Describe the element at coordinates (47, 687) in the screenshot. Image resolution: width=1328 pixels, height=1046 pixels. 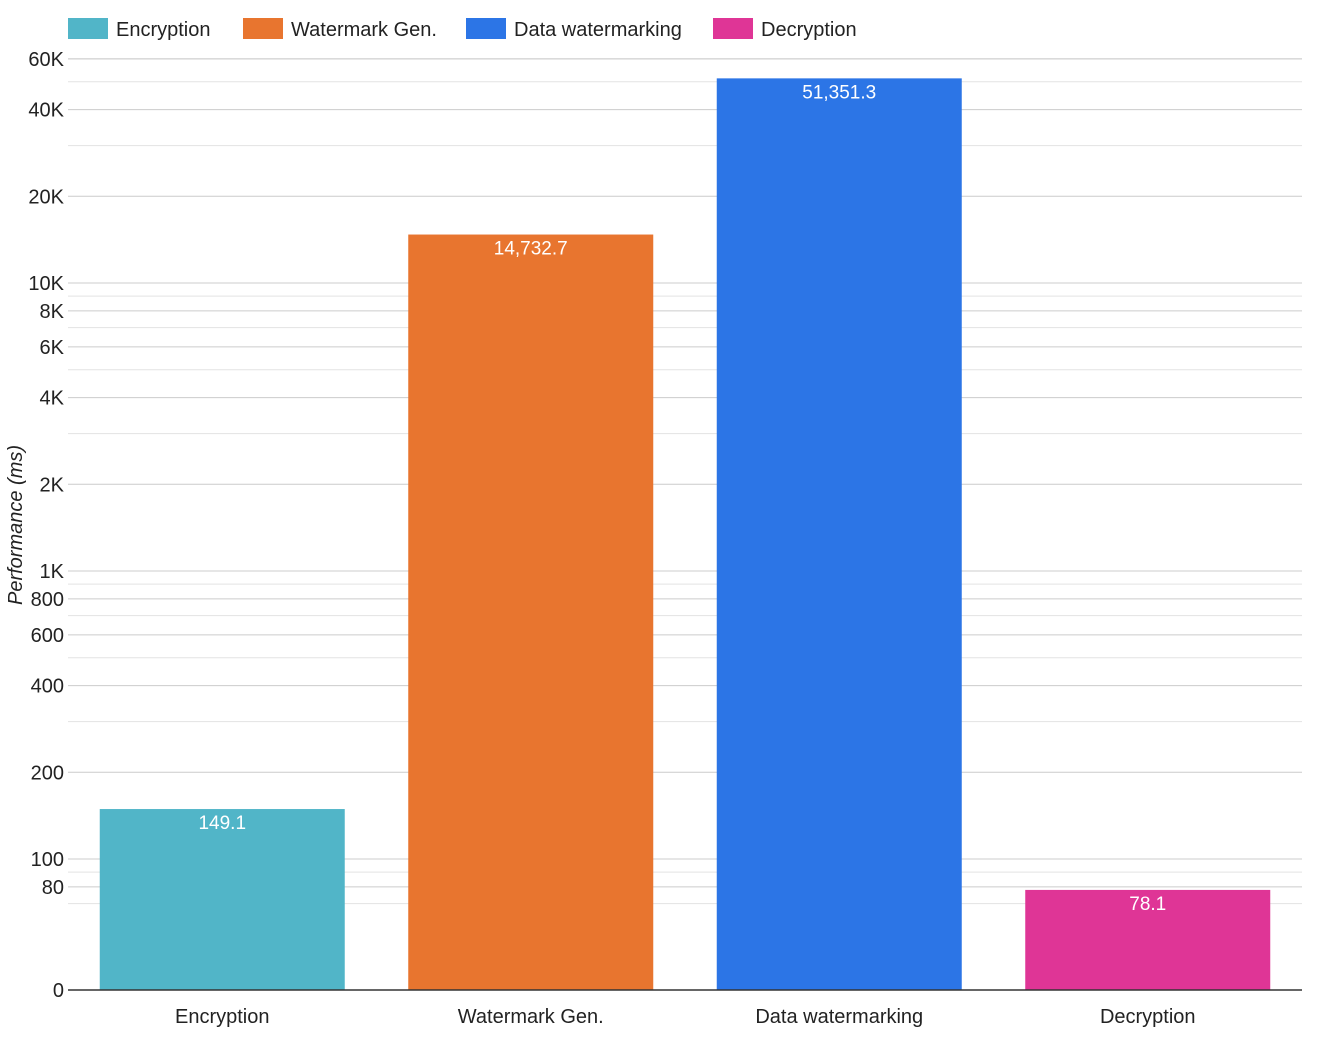
I see `y-tick-label: 400` at that location.